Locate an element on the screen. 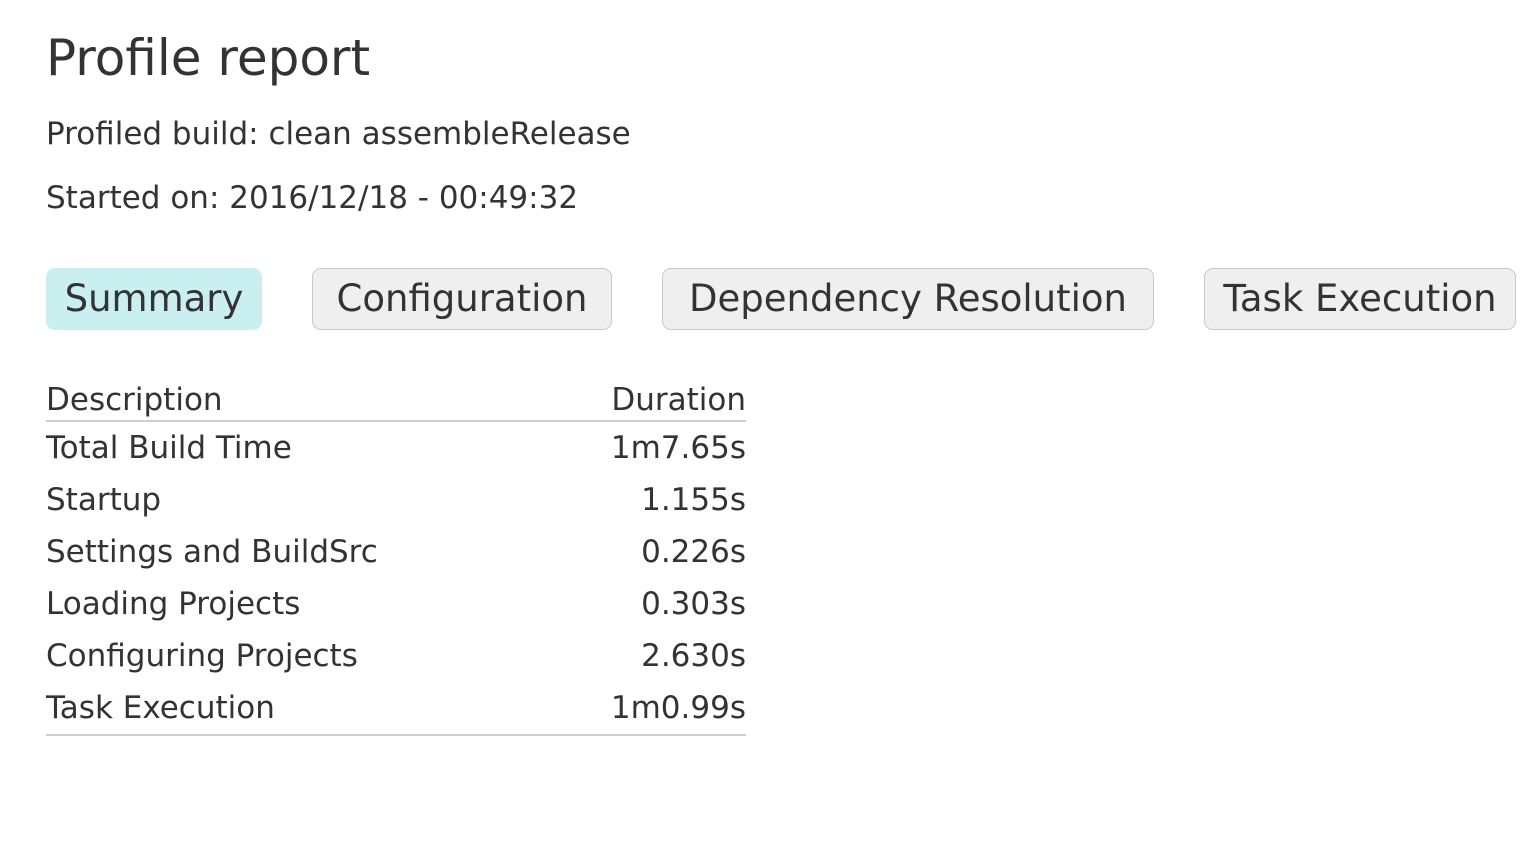 This screenshot has height=862, width=1540. table-row: Task Execution 1m0.99s is located at coordinates (396, 709).